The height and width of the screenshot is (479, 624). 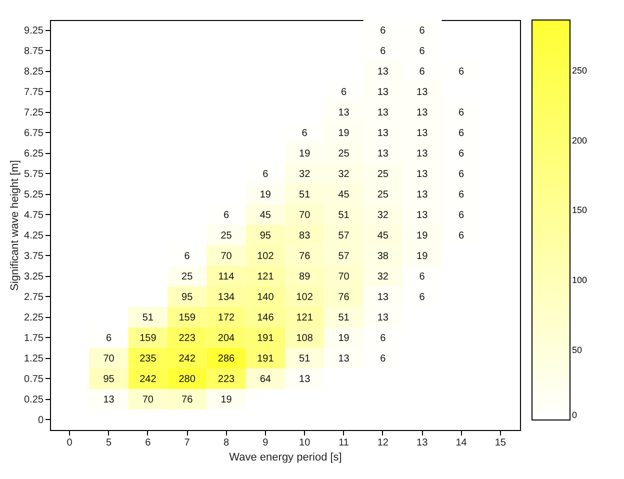 I want to click on color-bar-label: 250, so click(x=580, y=70).